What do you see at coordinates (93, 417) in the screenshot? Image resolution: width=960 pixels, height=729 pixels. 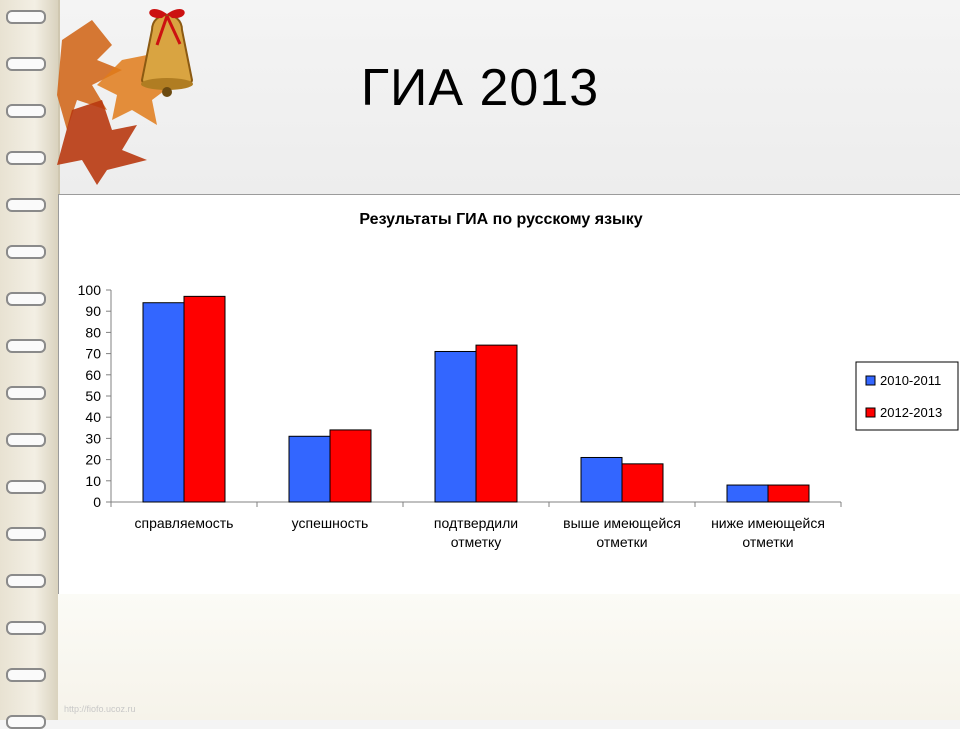 I see `y-tick-label: 40` at bounding box center [93, 417].